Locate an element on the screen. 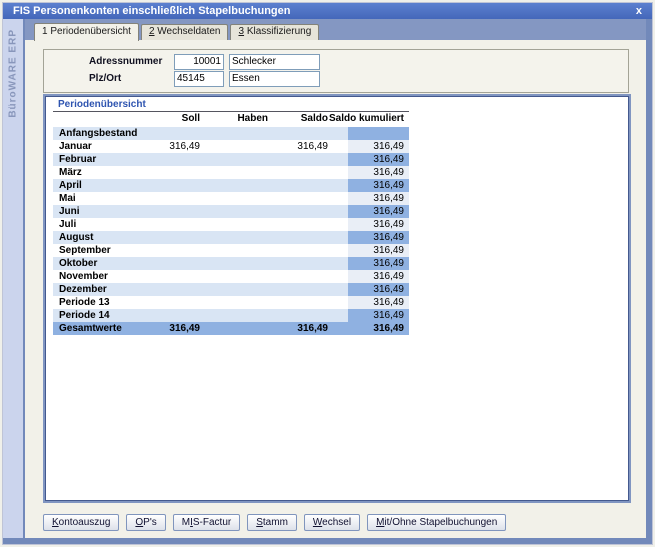 This screenshot has width=655, height=547. table-row-juni: Juni 316,49 is located at coordinates (231, 211).